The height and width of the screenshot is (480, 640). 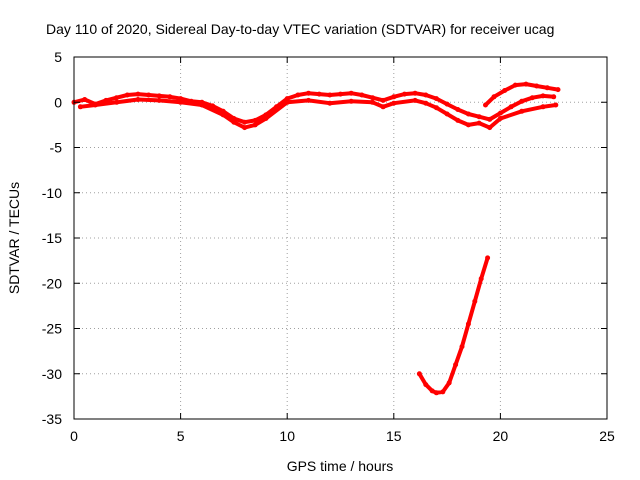 I want to click on x-tick-label: 0, so click(x=74, y=436).